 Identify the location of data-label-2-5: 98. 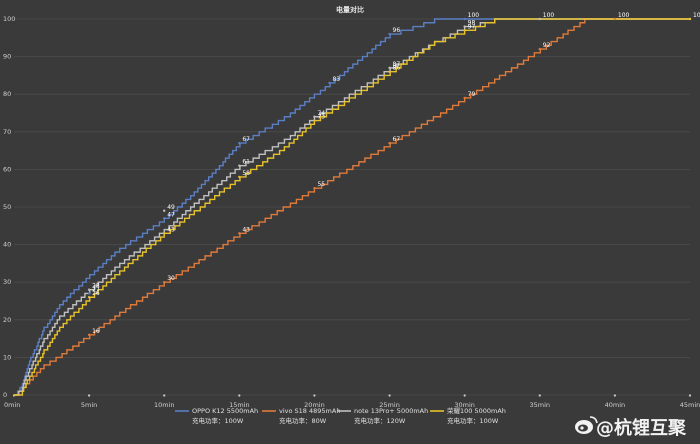
(472, 23).